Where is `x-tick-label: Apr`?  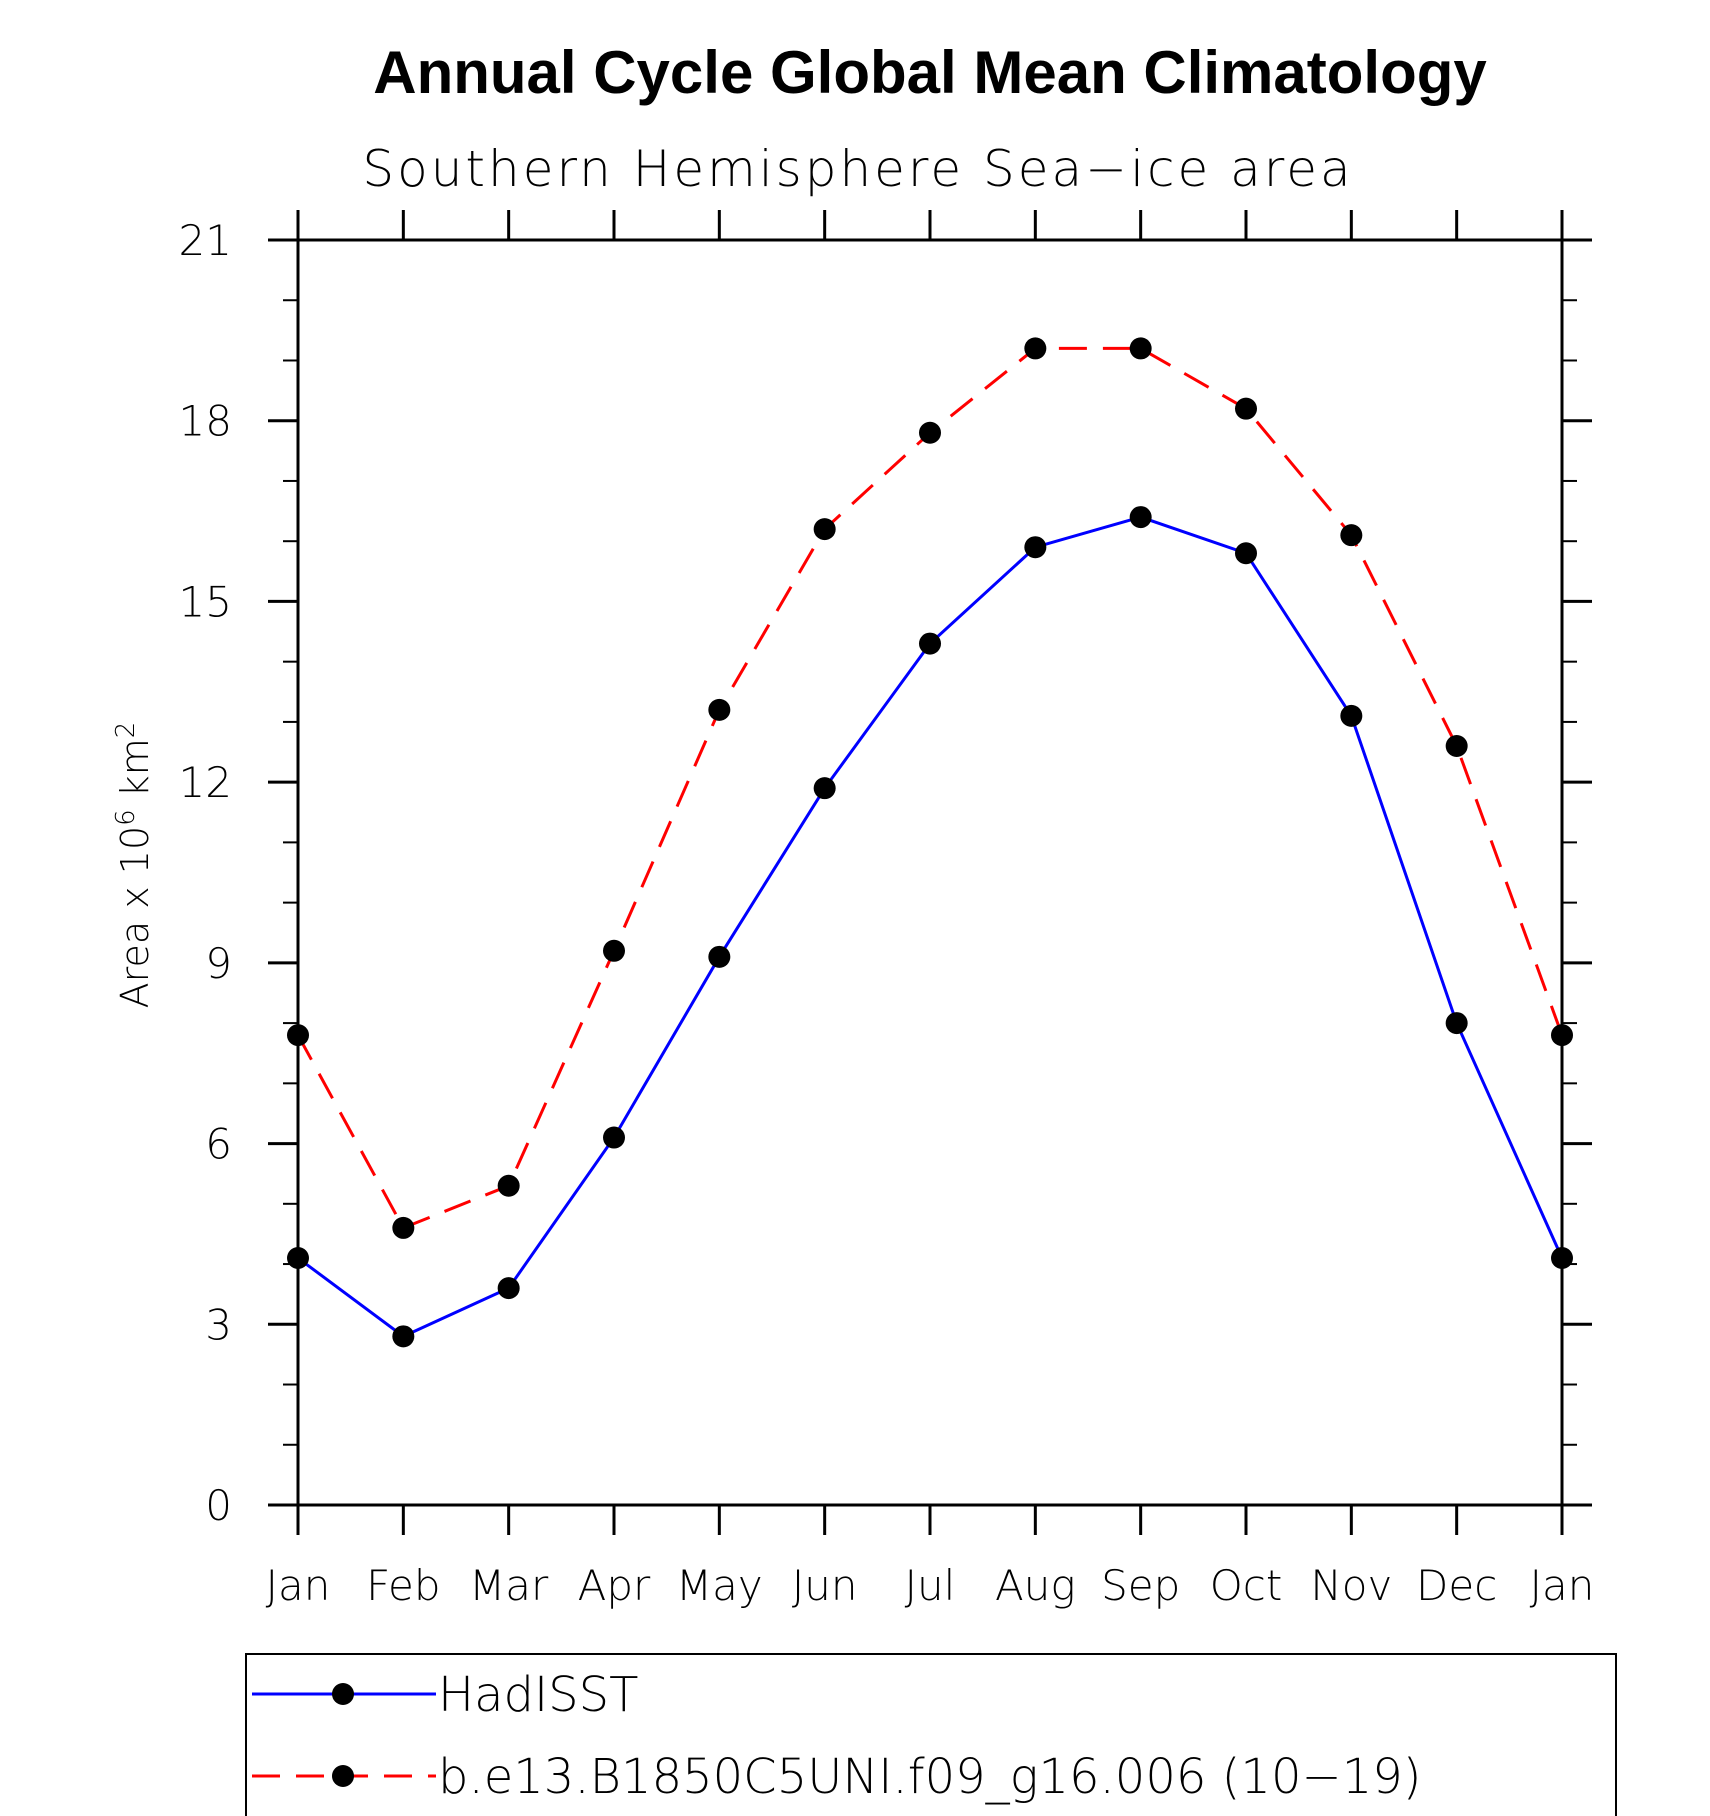 x-tick-label: Apr is located at coordinates (614, 1585).